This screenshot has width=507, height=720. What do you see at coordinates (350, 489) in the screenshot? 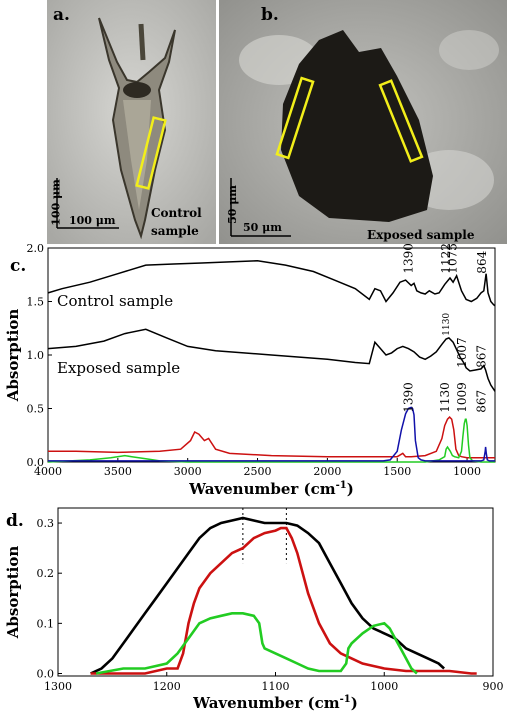
I see `x-axis-title-close-c: )` at bounding box center [350, 489].